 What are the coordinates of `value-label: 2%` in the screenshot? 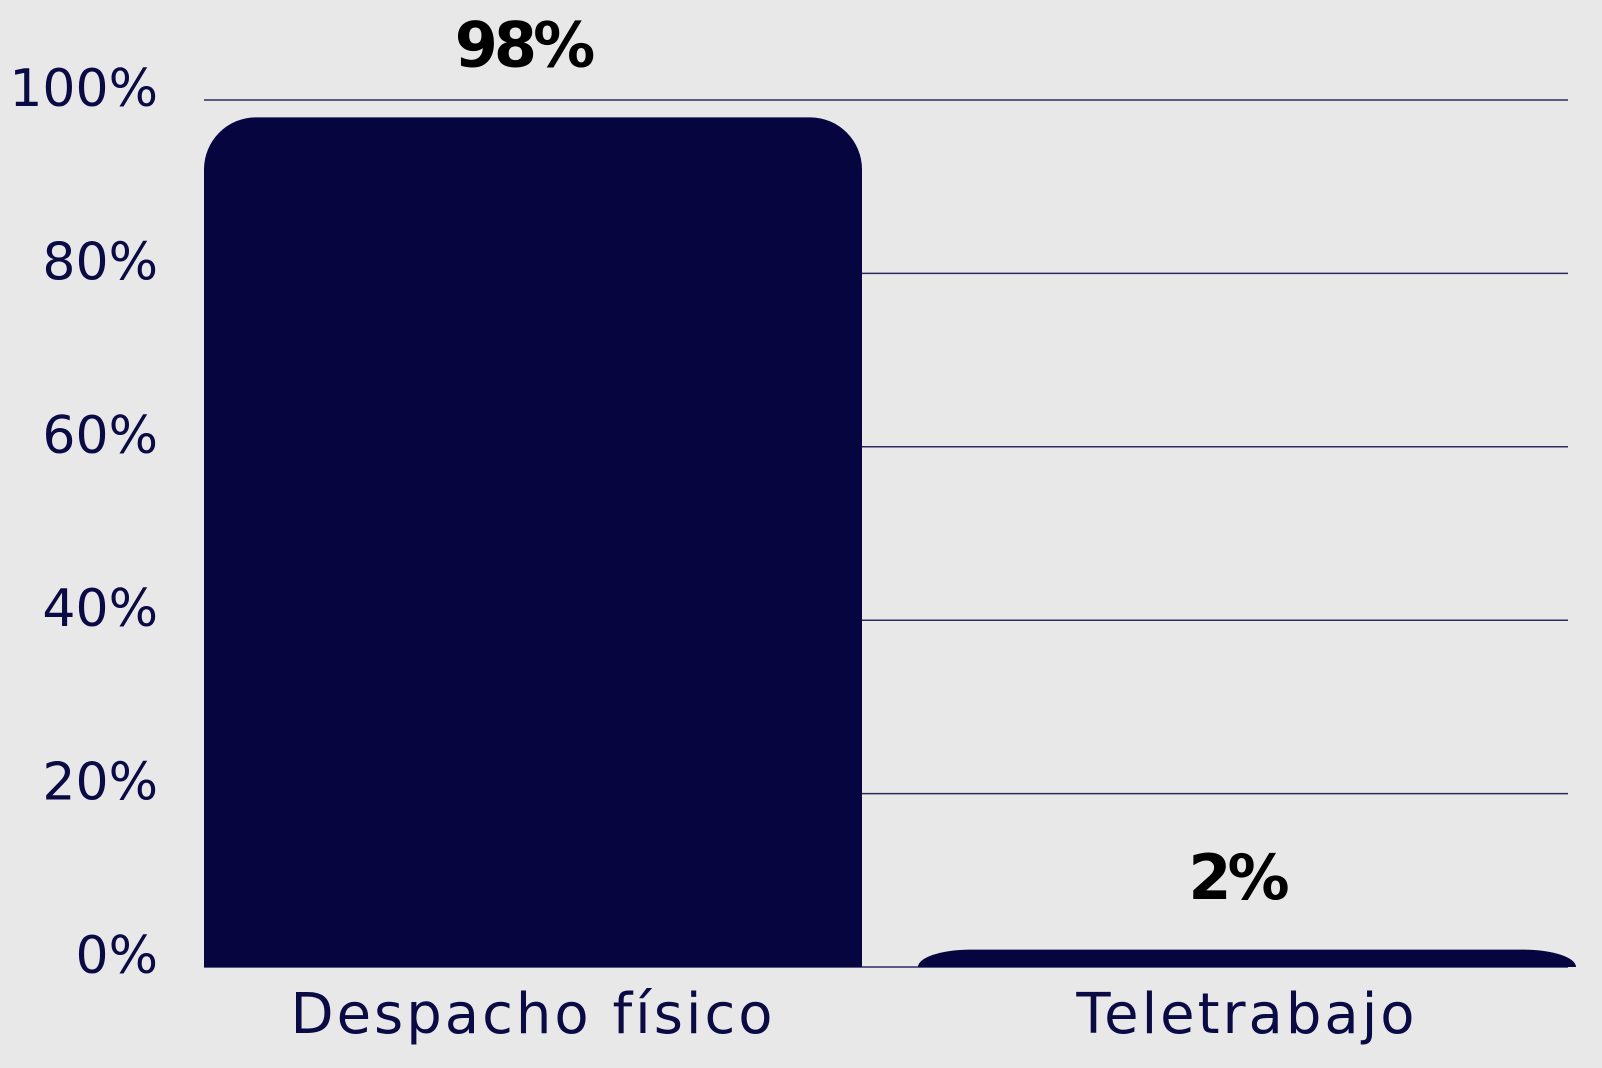 It's located at (1238, 877).